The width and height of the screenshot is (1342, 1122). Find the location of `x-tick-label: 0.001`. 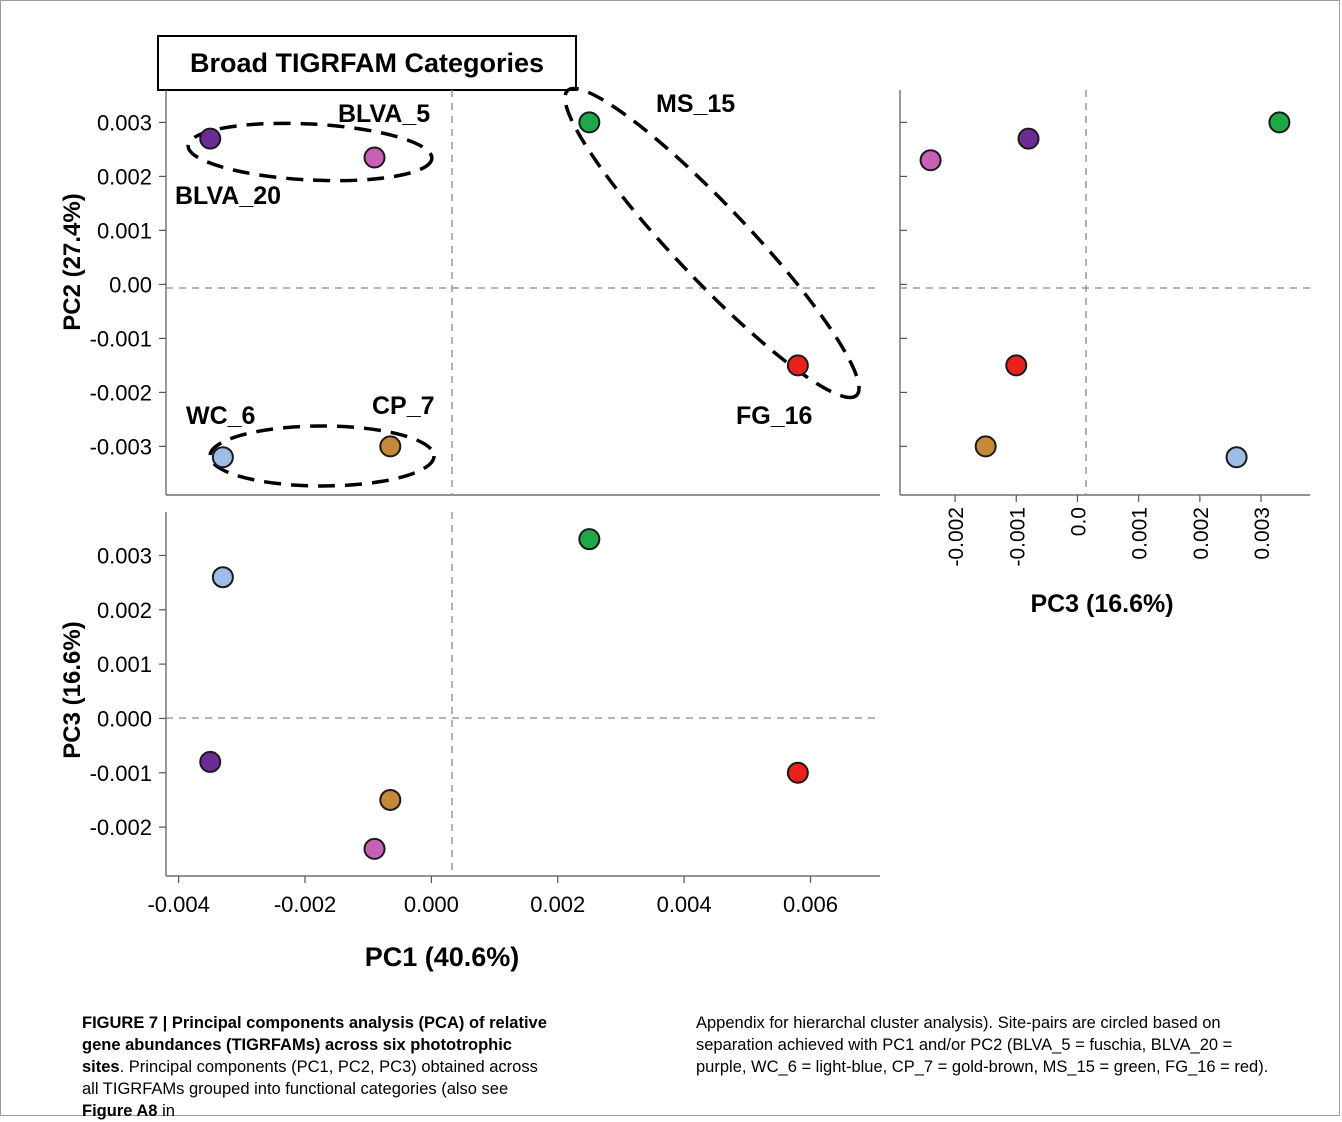

x-tick-label: 0.001 is located at coordinates (1140, 533).